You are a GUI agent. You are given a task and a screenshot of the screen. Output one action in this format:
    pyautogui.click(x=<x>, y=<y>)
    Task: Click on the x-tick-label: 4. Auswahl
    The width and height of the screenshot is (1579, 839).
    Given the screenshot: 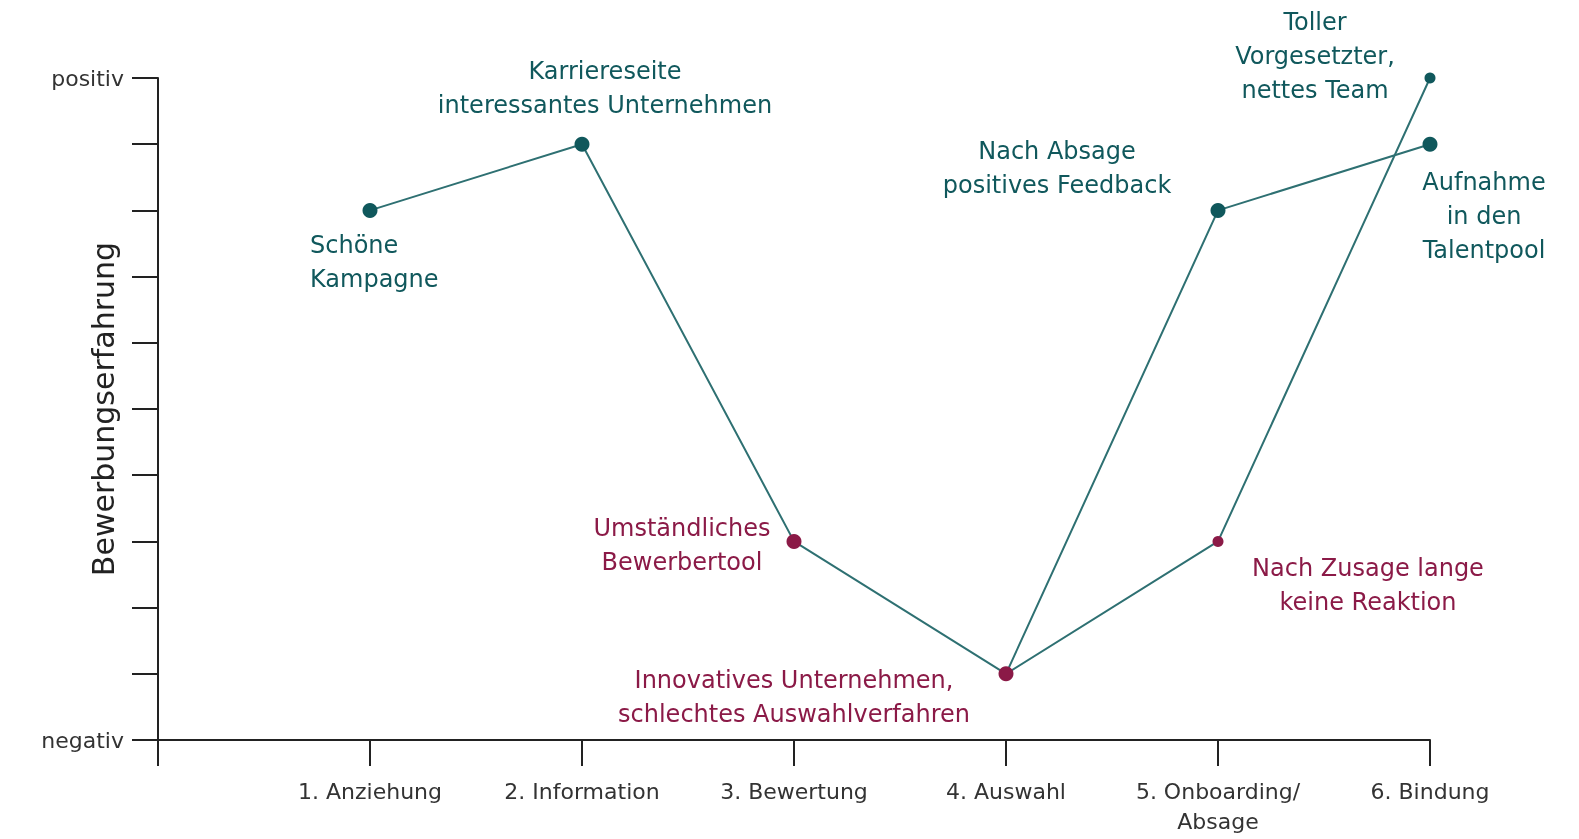 What is the action you would take?
    pyautogui.click(x=1006, y=791)
    